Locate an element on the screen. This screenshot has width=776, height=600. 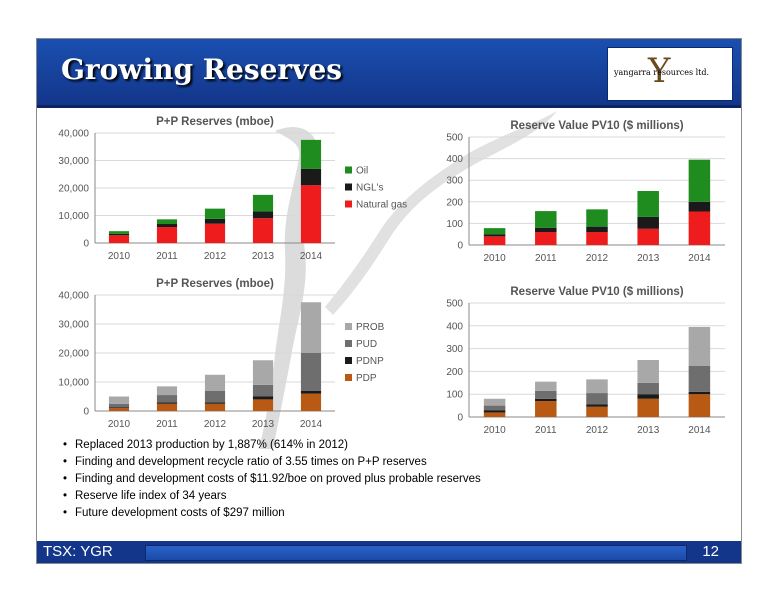
legend-label: NGL's is located at coordinates (369, 188).